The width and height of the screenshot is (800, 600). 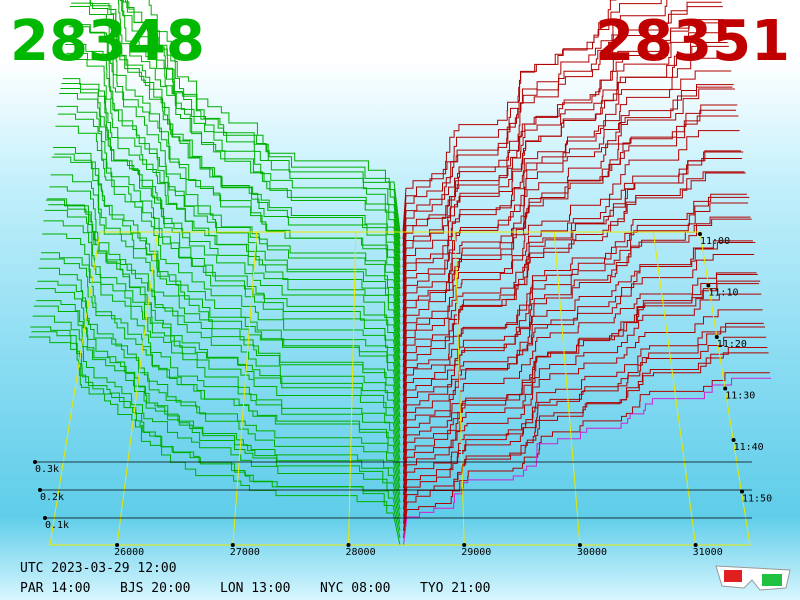 What do you see at coordinates (740, 396) in the screenshot?
I see `time-label: 11:30` at bounding box center [740, 396].